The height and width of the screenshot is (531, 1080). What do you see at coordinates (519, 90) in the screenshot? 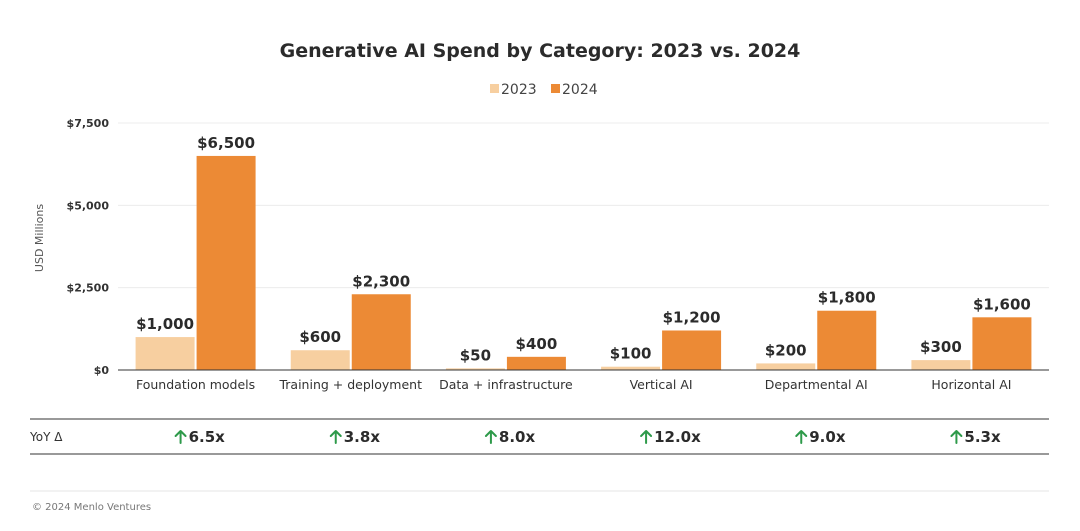
I see `legend-label-2023: 2023` at bounding box center [519, 90].